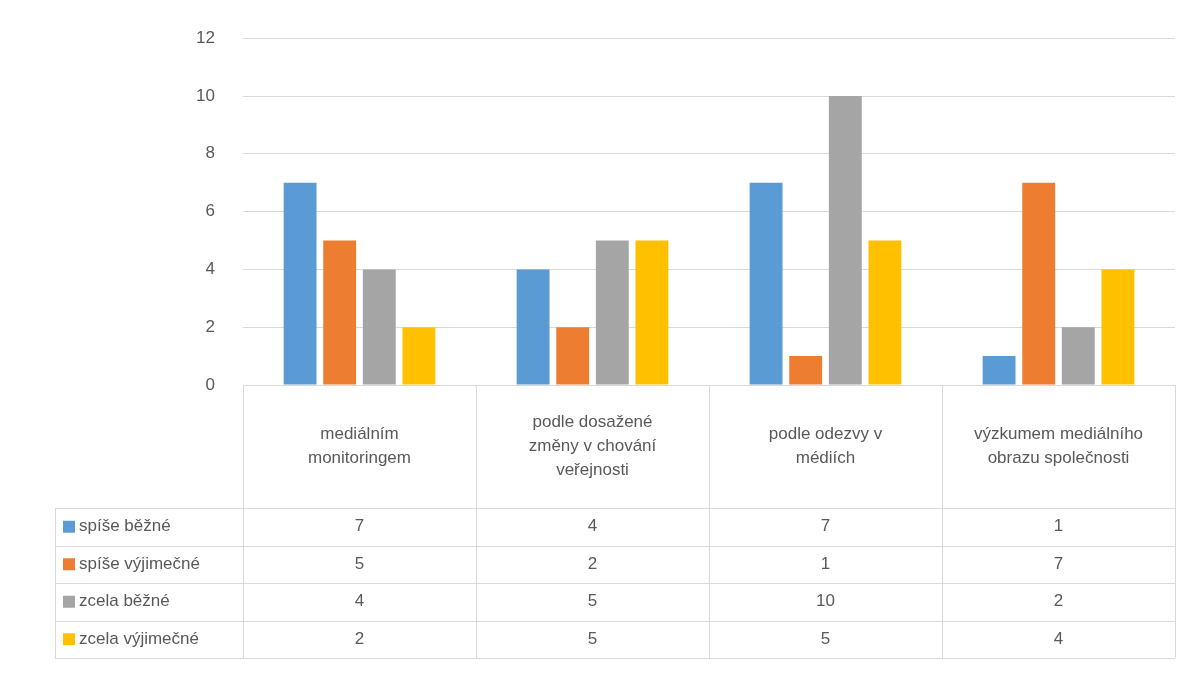 The image size is (1189, 673). Describe the element at coordinates (210, 326) in the screenshot. I see `y-tick-label: 2` at that location.